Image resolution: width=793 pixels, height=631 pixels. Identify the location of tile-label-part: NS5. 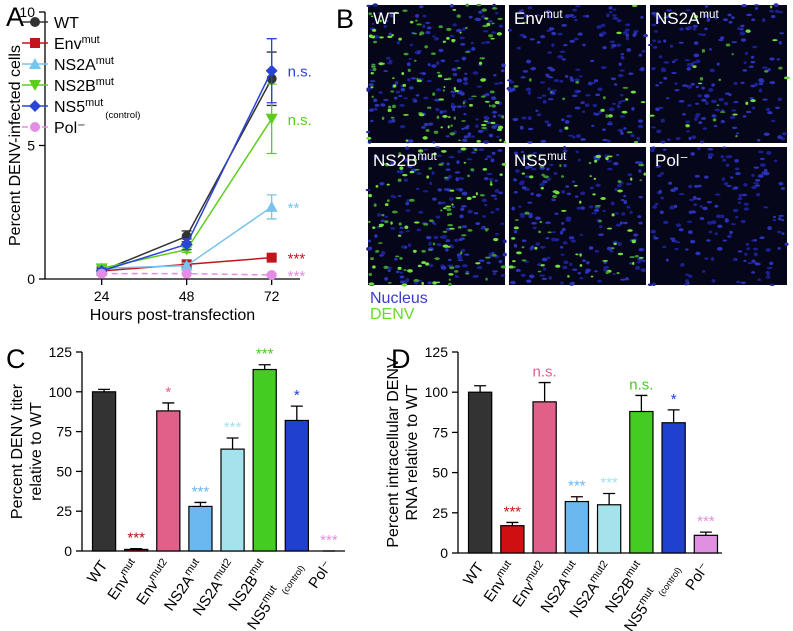
(530, 160).